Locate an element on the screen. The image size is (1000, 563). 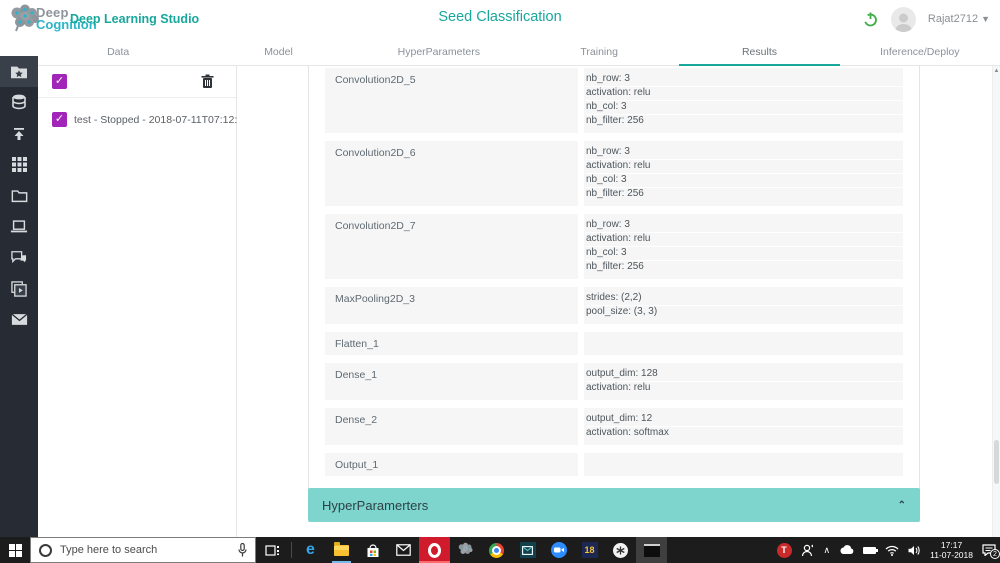
speaker-icon is located at coordinates (914, 550).